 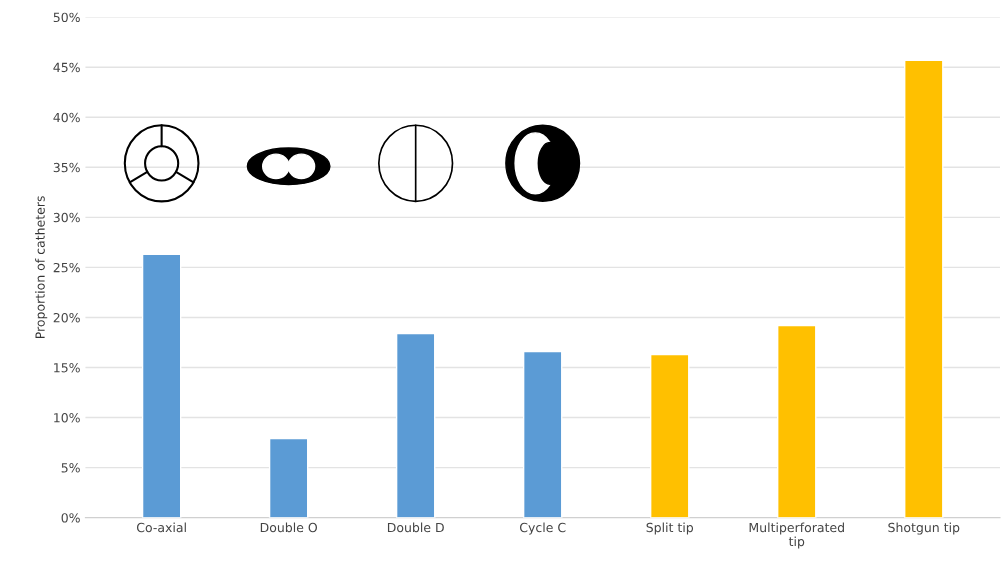 I want to click on y-tick-label: 5%, so click(x=70, y=468).